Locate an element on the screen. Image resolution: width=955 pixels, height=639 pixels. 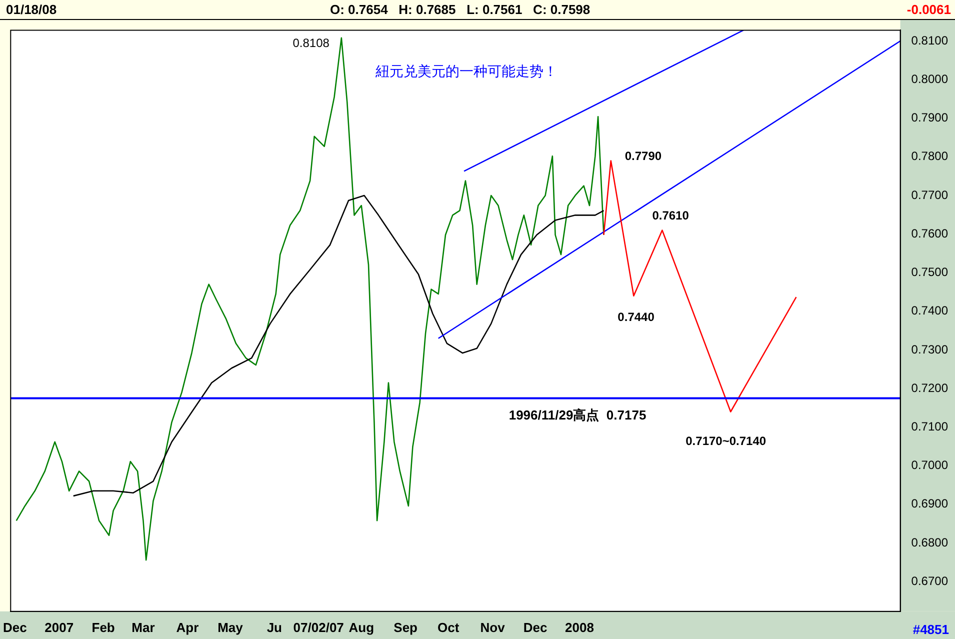
annotation: 0.8108 is located at coordinates (311, 43).